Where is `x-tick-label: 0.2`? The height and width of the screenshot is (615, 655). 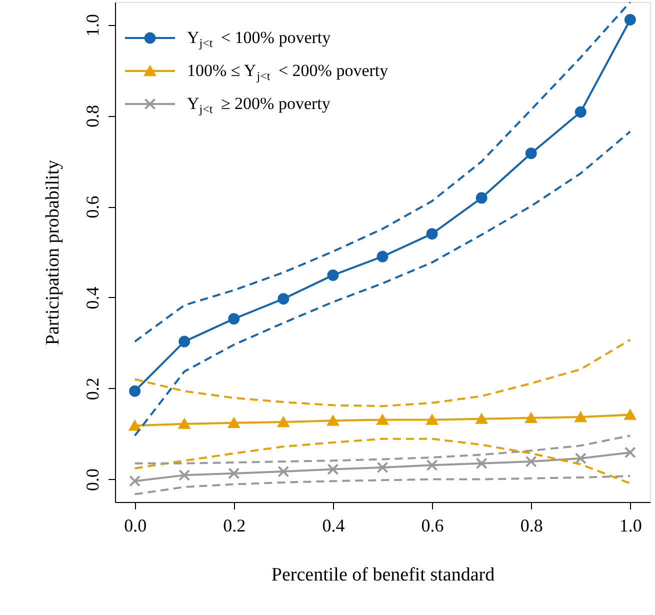
x-tick-label: 0.2 is located at coordinates (234, 526).